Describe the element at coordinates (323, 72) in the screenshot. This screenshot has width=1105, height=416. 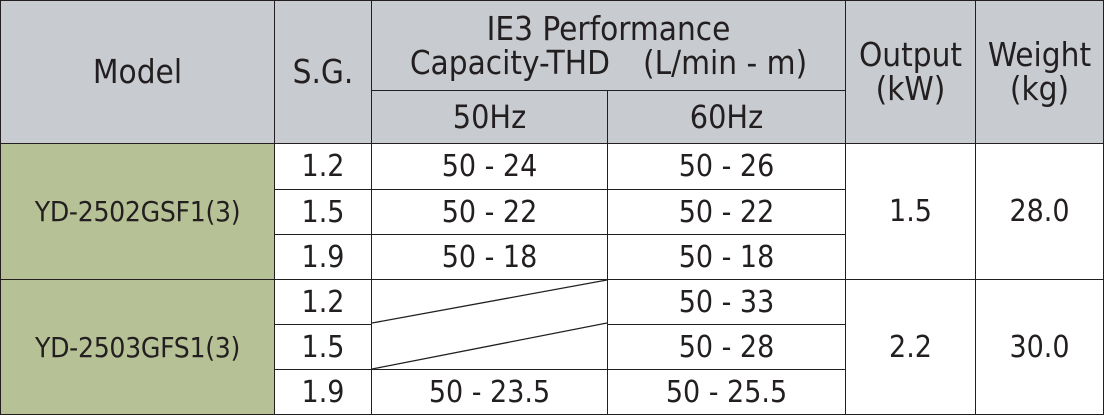
I see `sg-header: S.G.` at that location.